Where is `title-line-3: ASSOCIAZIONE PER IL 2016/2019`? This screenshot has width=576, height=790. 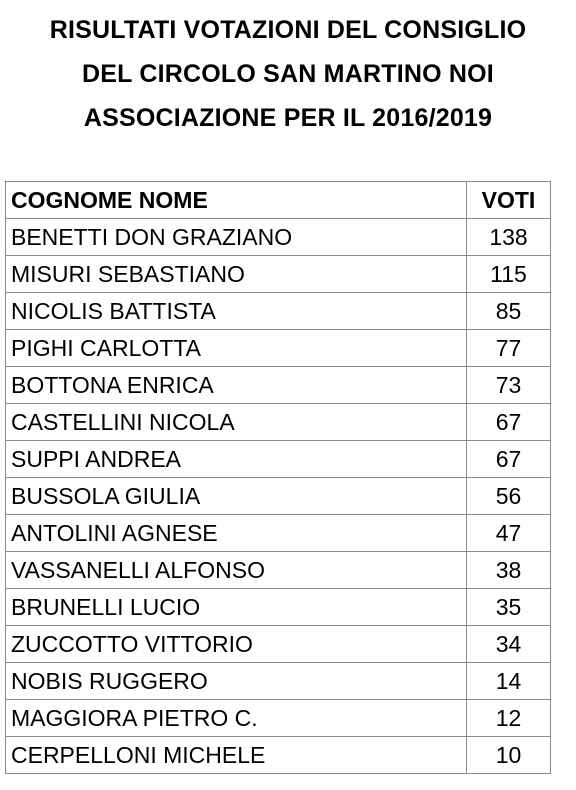
title-line-3: ASSOCIAZIONE PER IL 2016/2019 is located at coordinates (288, 118).